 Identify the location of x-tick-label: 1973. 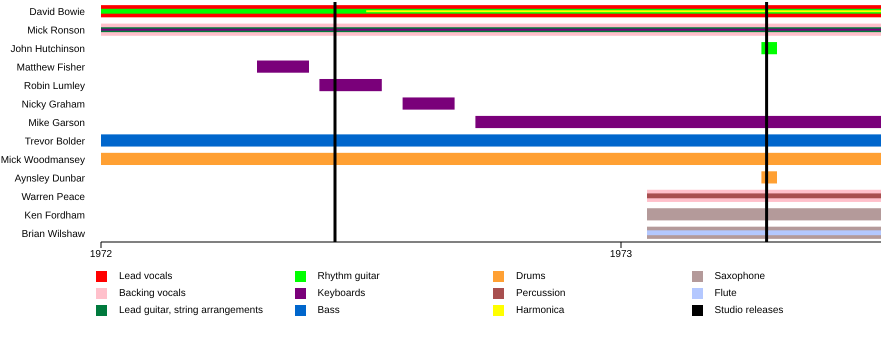
(621, 254).